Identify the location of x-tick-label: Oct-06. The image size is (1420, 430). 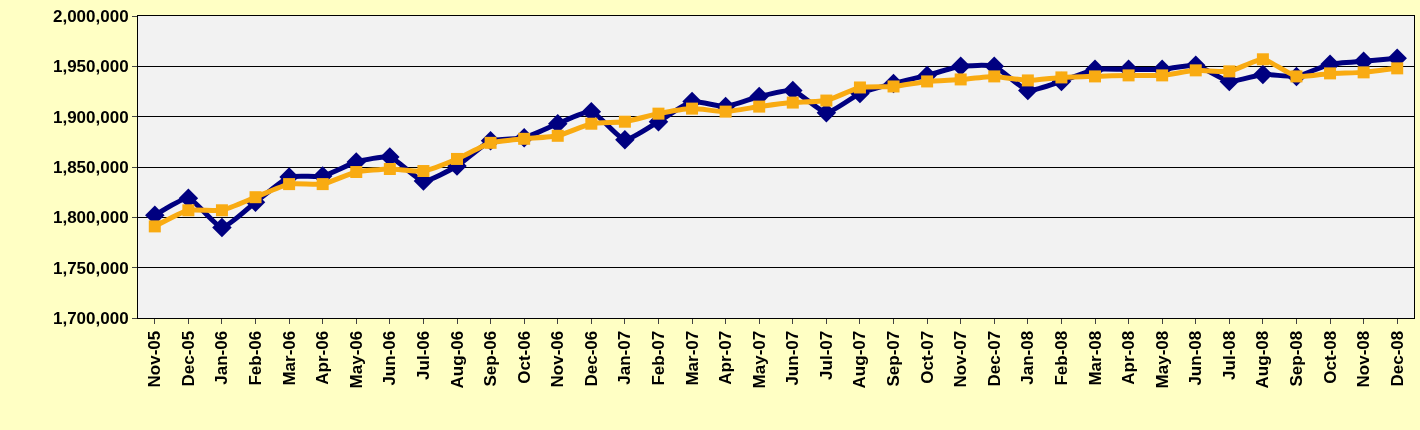
(524, 357).